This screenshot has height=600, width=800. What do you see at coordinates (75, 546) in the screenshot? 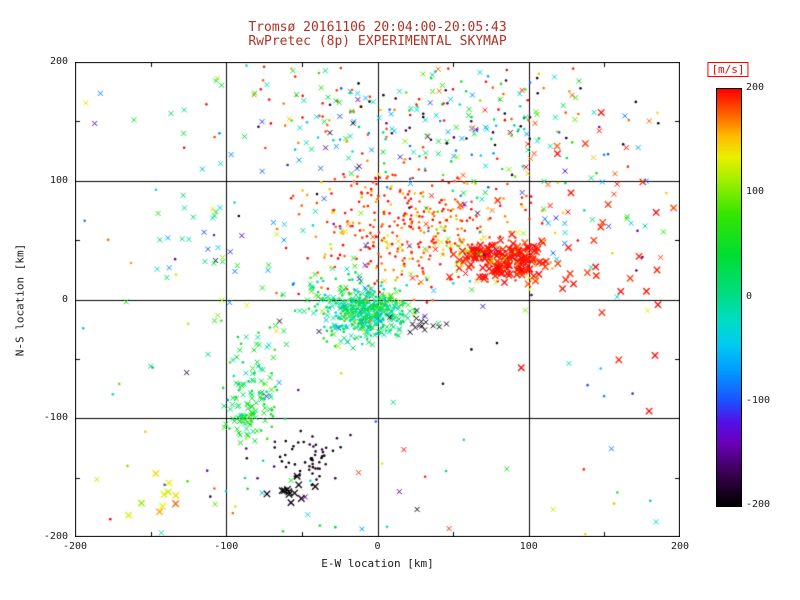
I see `x-tick-label: -200` at bounding box center [75, 546].